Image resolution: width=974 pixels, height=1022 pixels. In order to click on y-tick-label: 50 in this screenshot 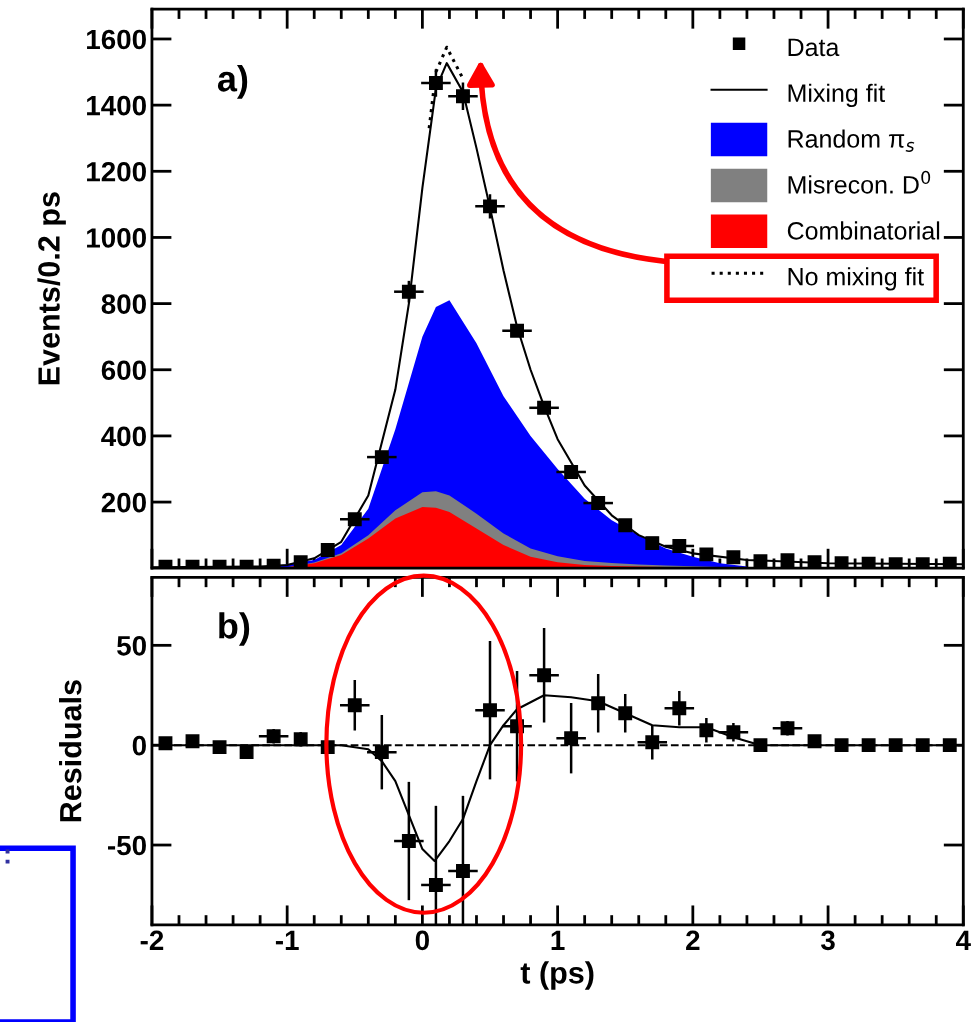, I will do `click(131, 646)`.